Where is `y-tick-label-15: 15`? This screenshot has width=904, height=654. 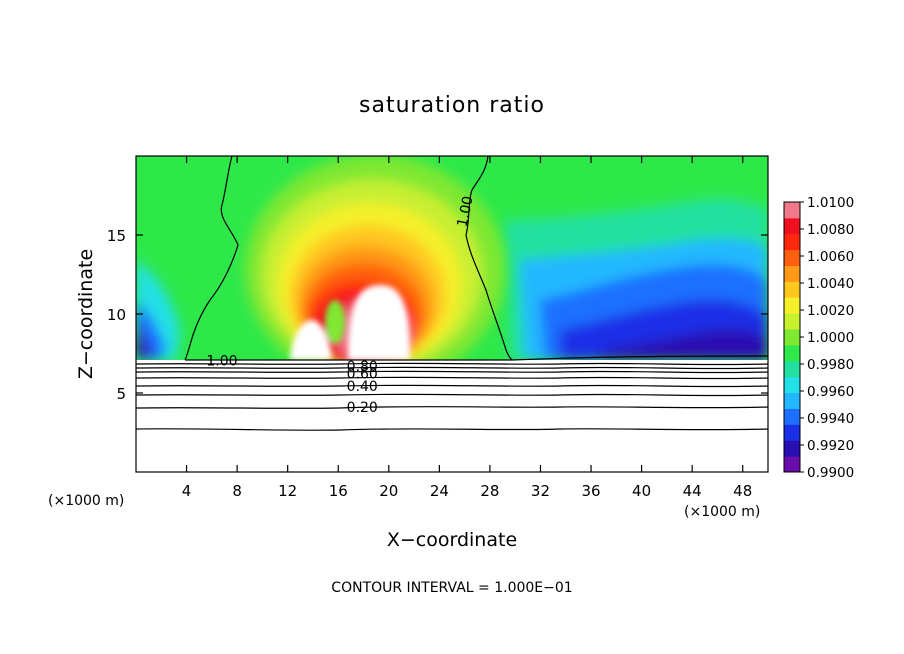
y-tick-label-15: 15 is located at coordinates (116, 236).